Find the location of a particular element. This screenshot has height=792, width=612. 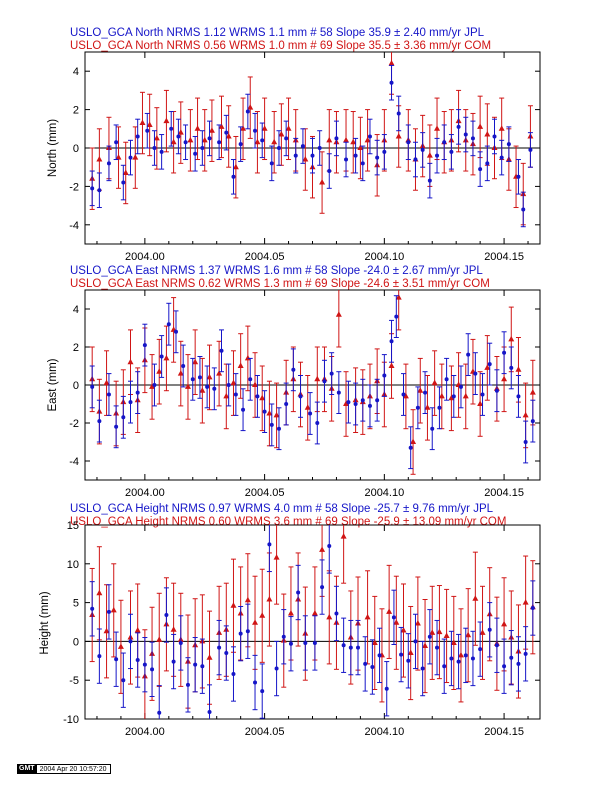

north-xtick-label: 2004.10 is located at coordinates (384, 257).